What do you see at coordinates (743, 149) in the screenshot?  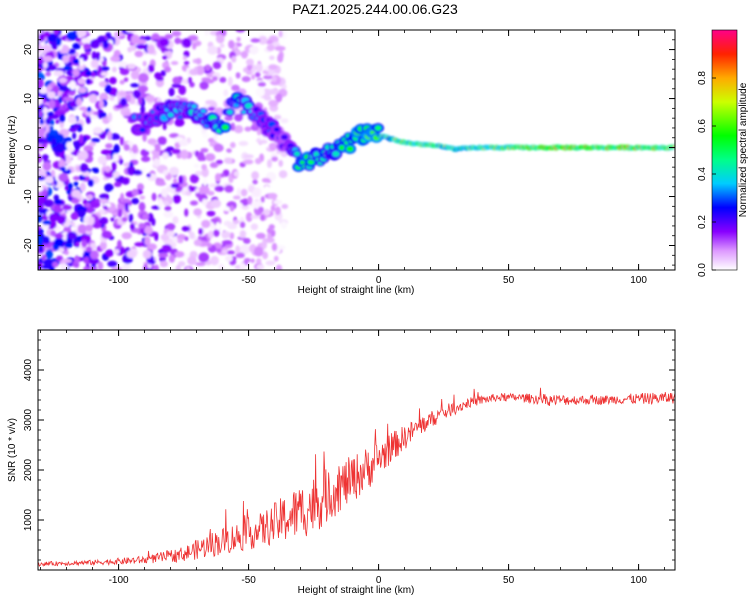 I see `colorbar-label: Normalized spectral amplitude` at bounding box center [743, 149].